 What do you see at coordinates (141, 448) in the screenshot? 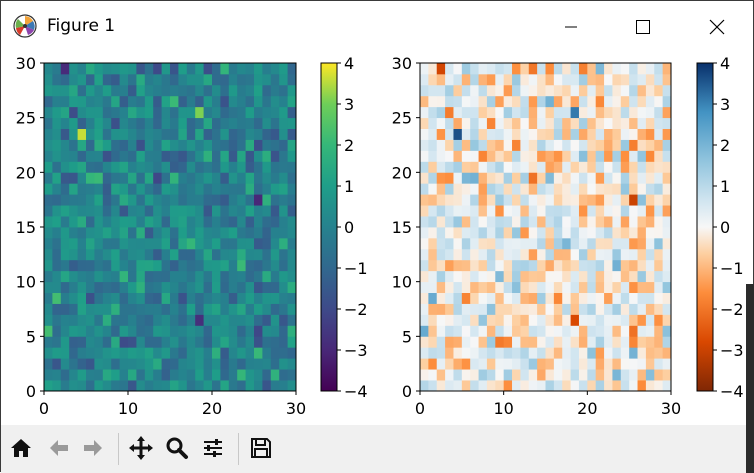
I see `pan-button` at bounding box center [141, 448].